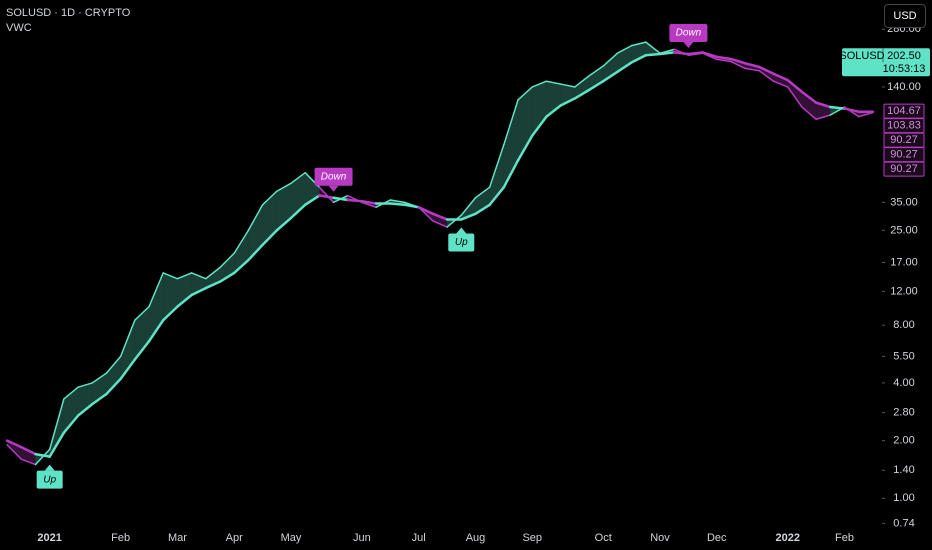 The image size is (932, 550). What do you see at coordinates (904, 230) in the screenshot?
I see `y-tick-label: 25.00` at bounding box center [904, 230].